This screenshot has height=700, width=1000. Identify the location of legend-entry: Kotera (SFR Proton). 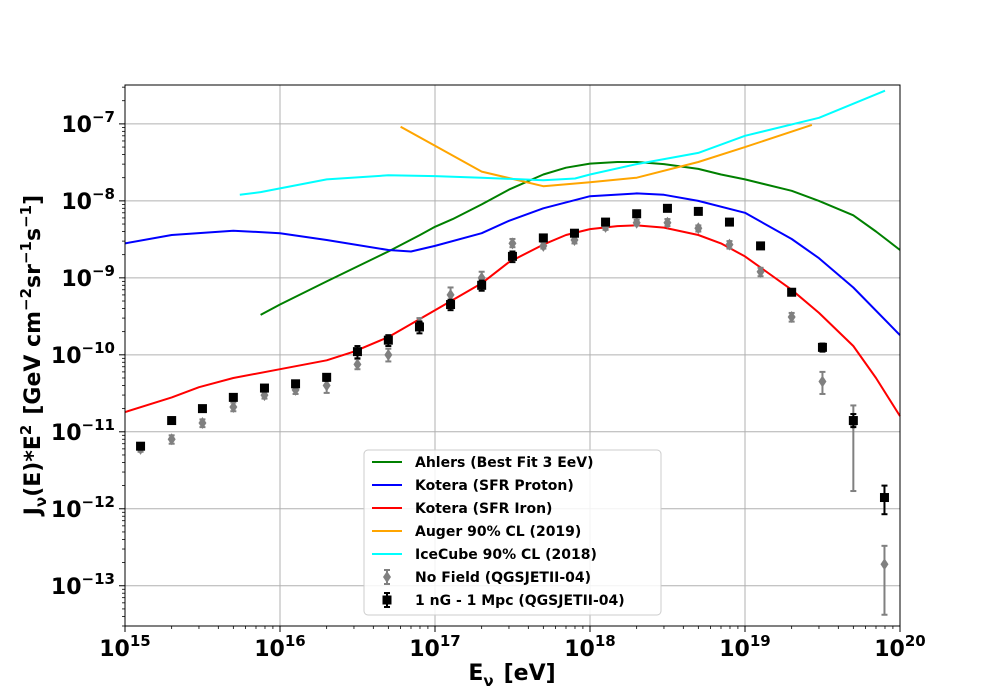
(473, 486).